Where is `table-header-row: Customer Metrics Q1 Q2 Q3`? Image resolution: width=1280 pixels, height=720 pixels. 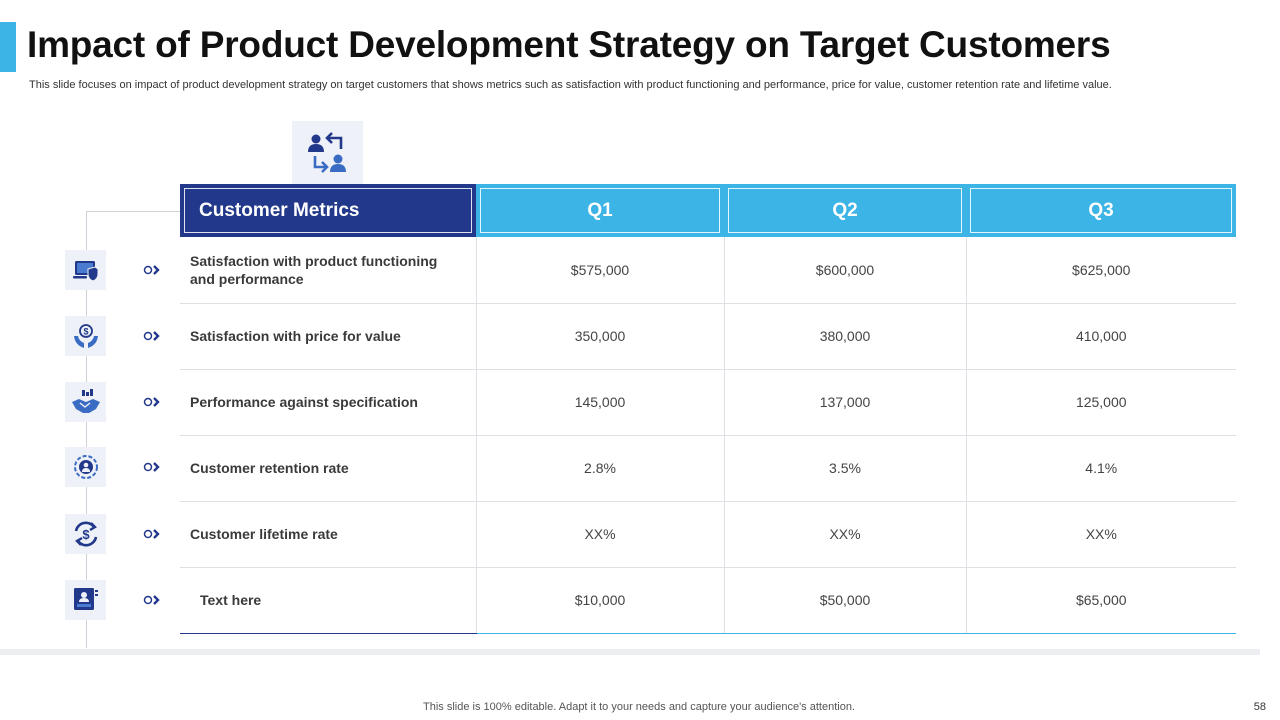 table-header-row: Customer Metrics Q1 Q2 Q3 is located at coordinates (708, 210).